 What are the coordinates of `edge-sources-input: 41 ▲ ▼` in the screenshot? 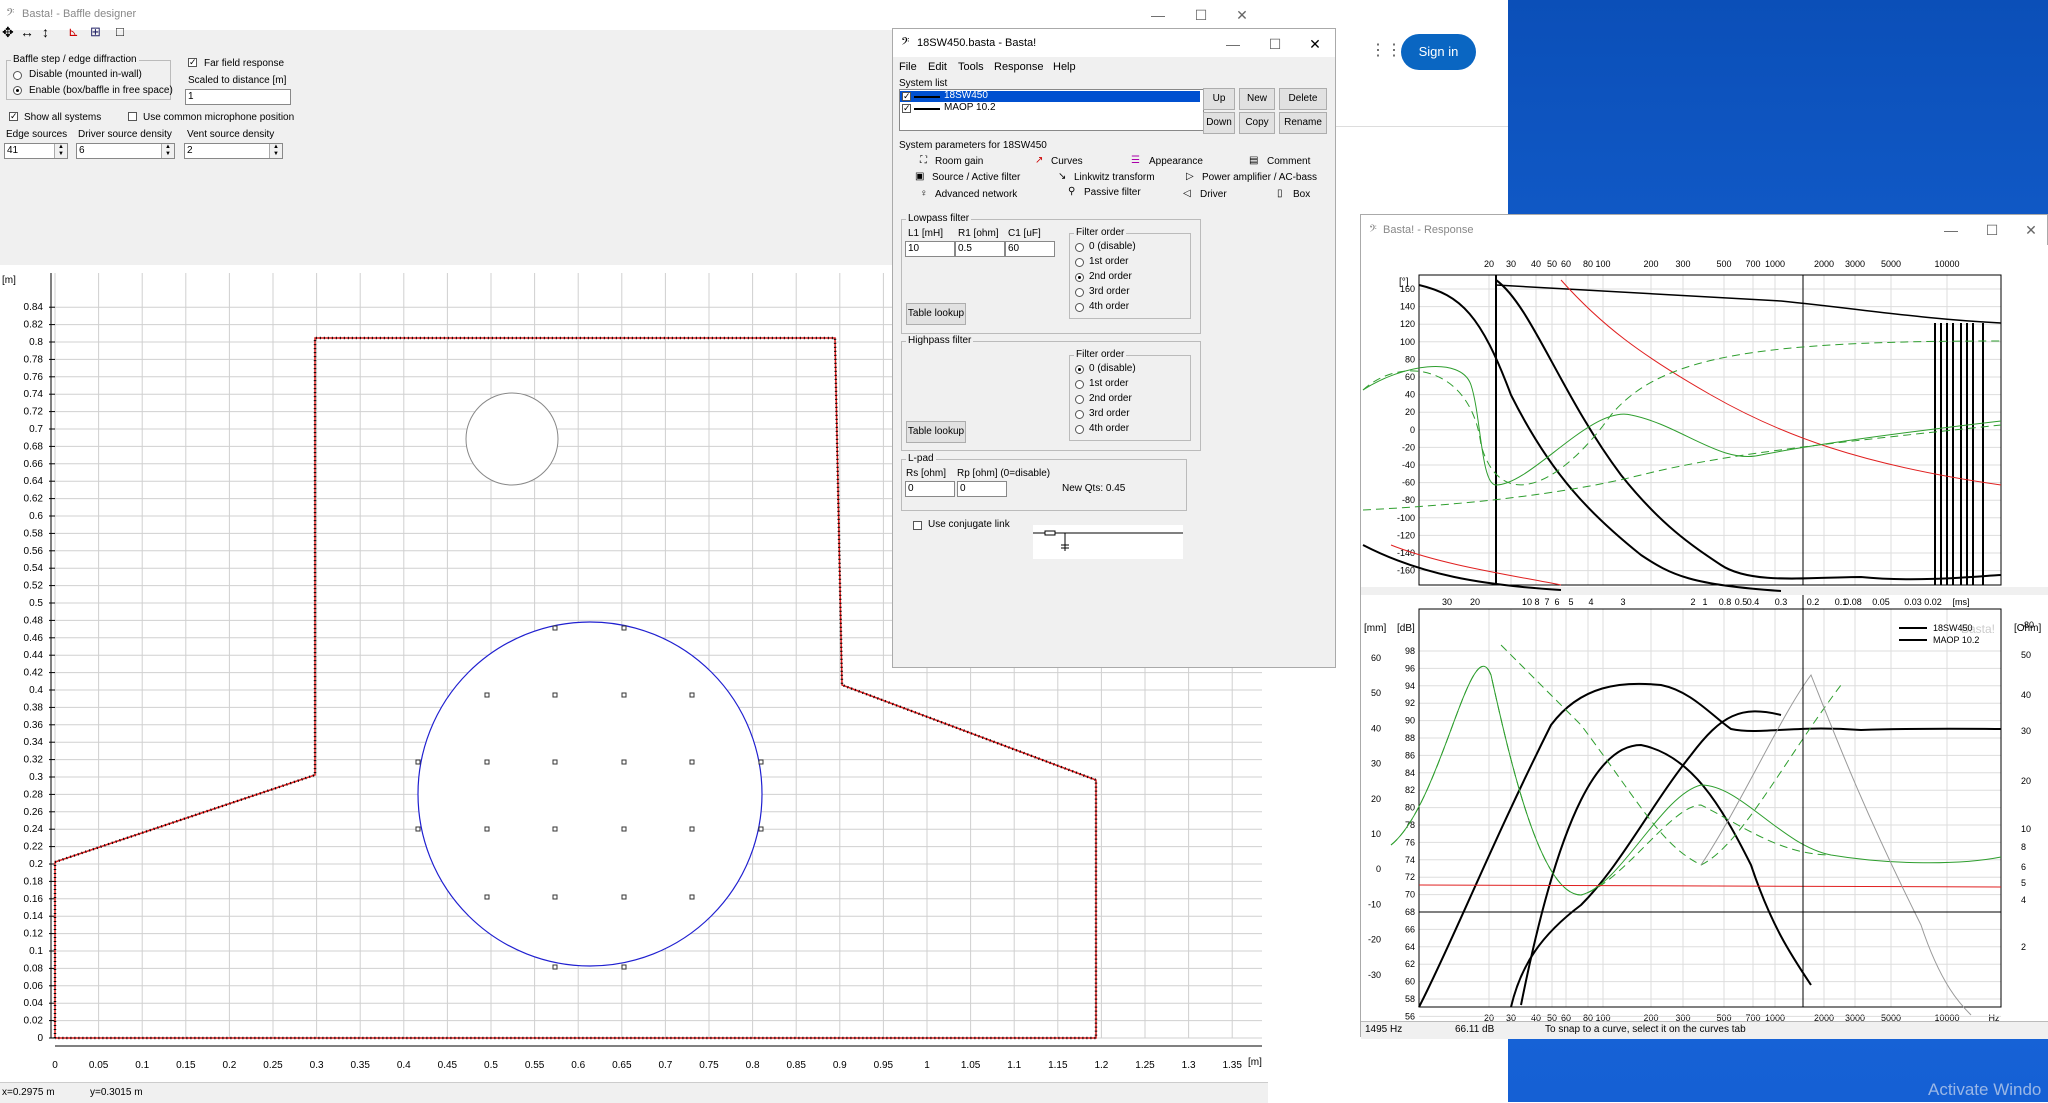 It's located at (36, 151).